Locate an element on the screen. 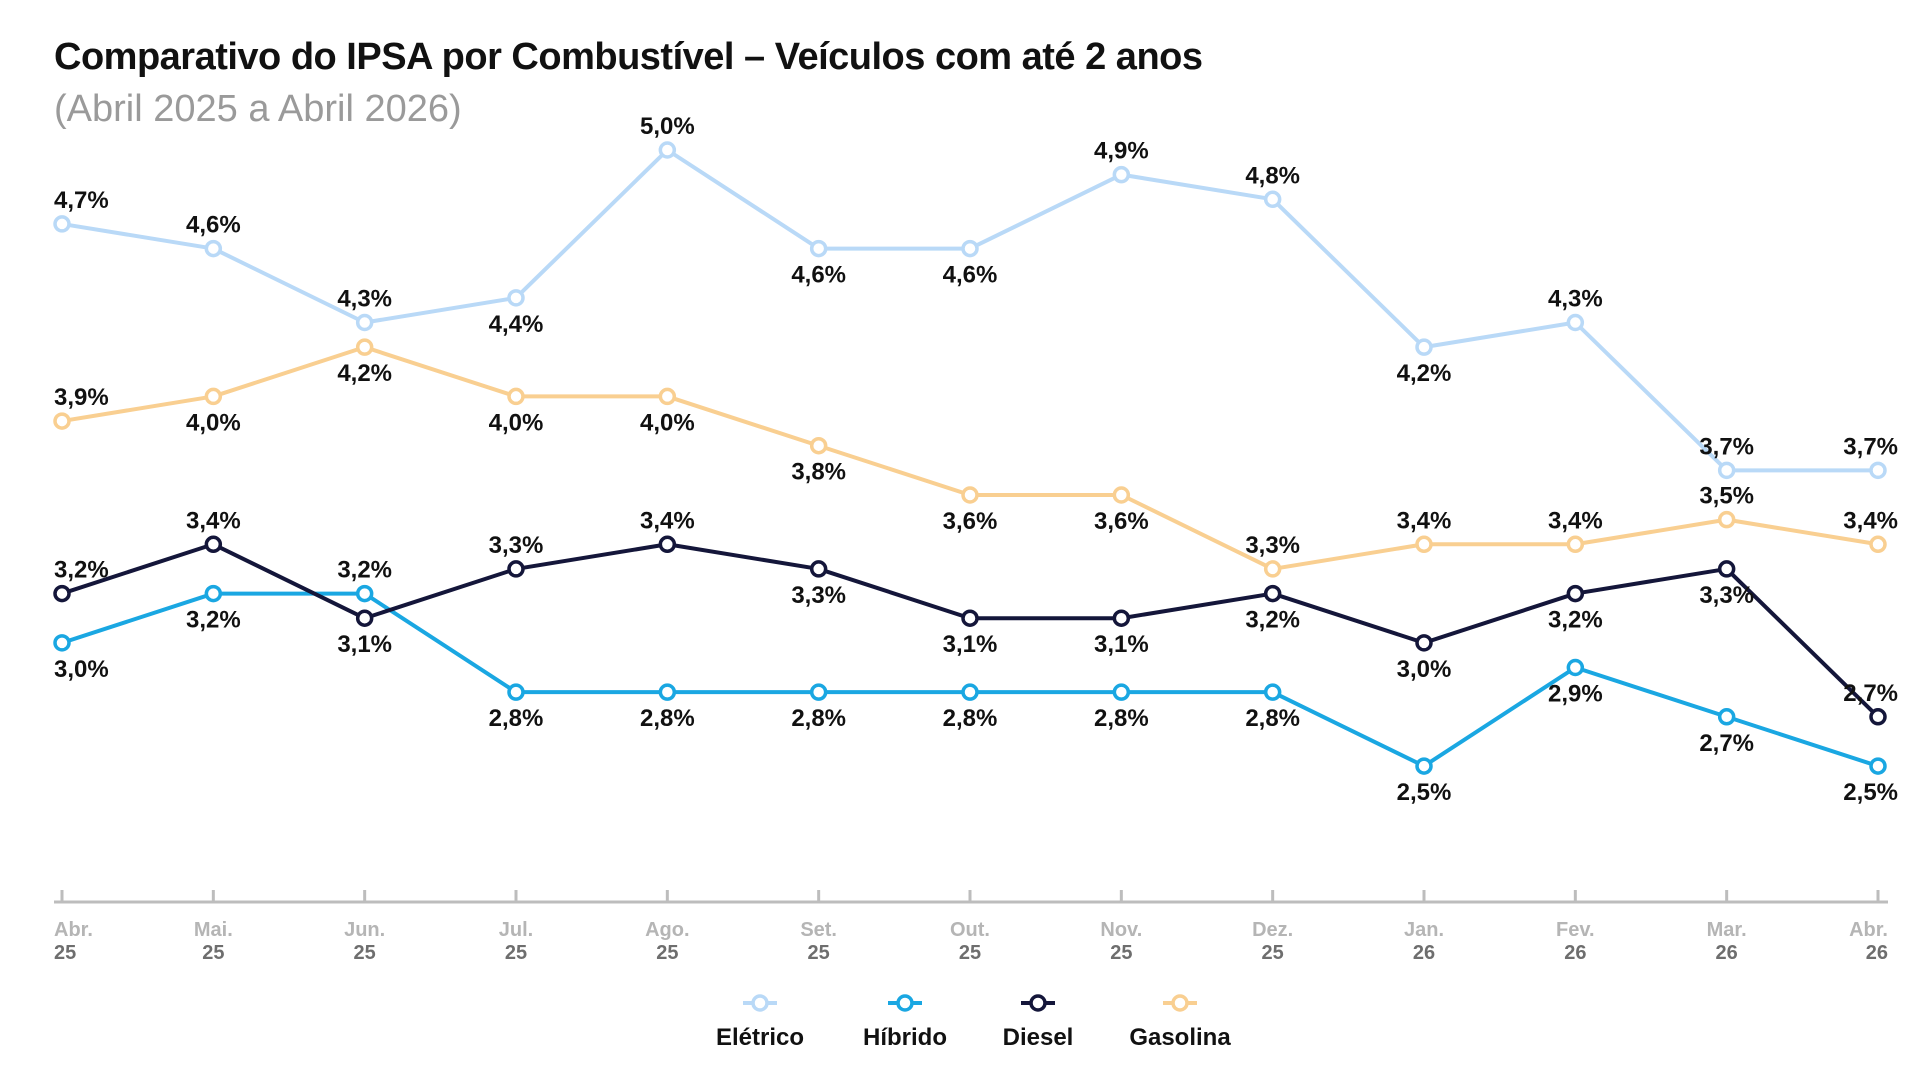 This screenshot has width=1920, height=1080. legend-item-elétrico: Elétrico is located at coordinates (760, 1022).